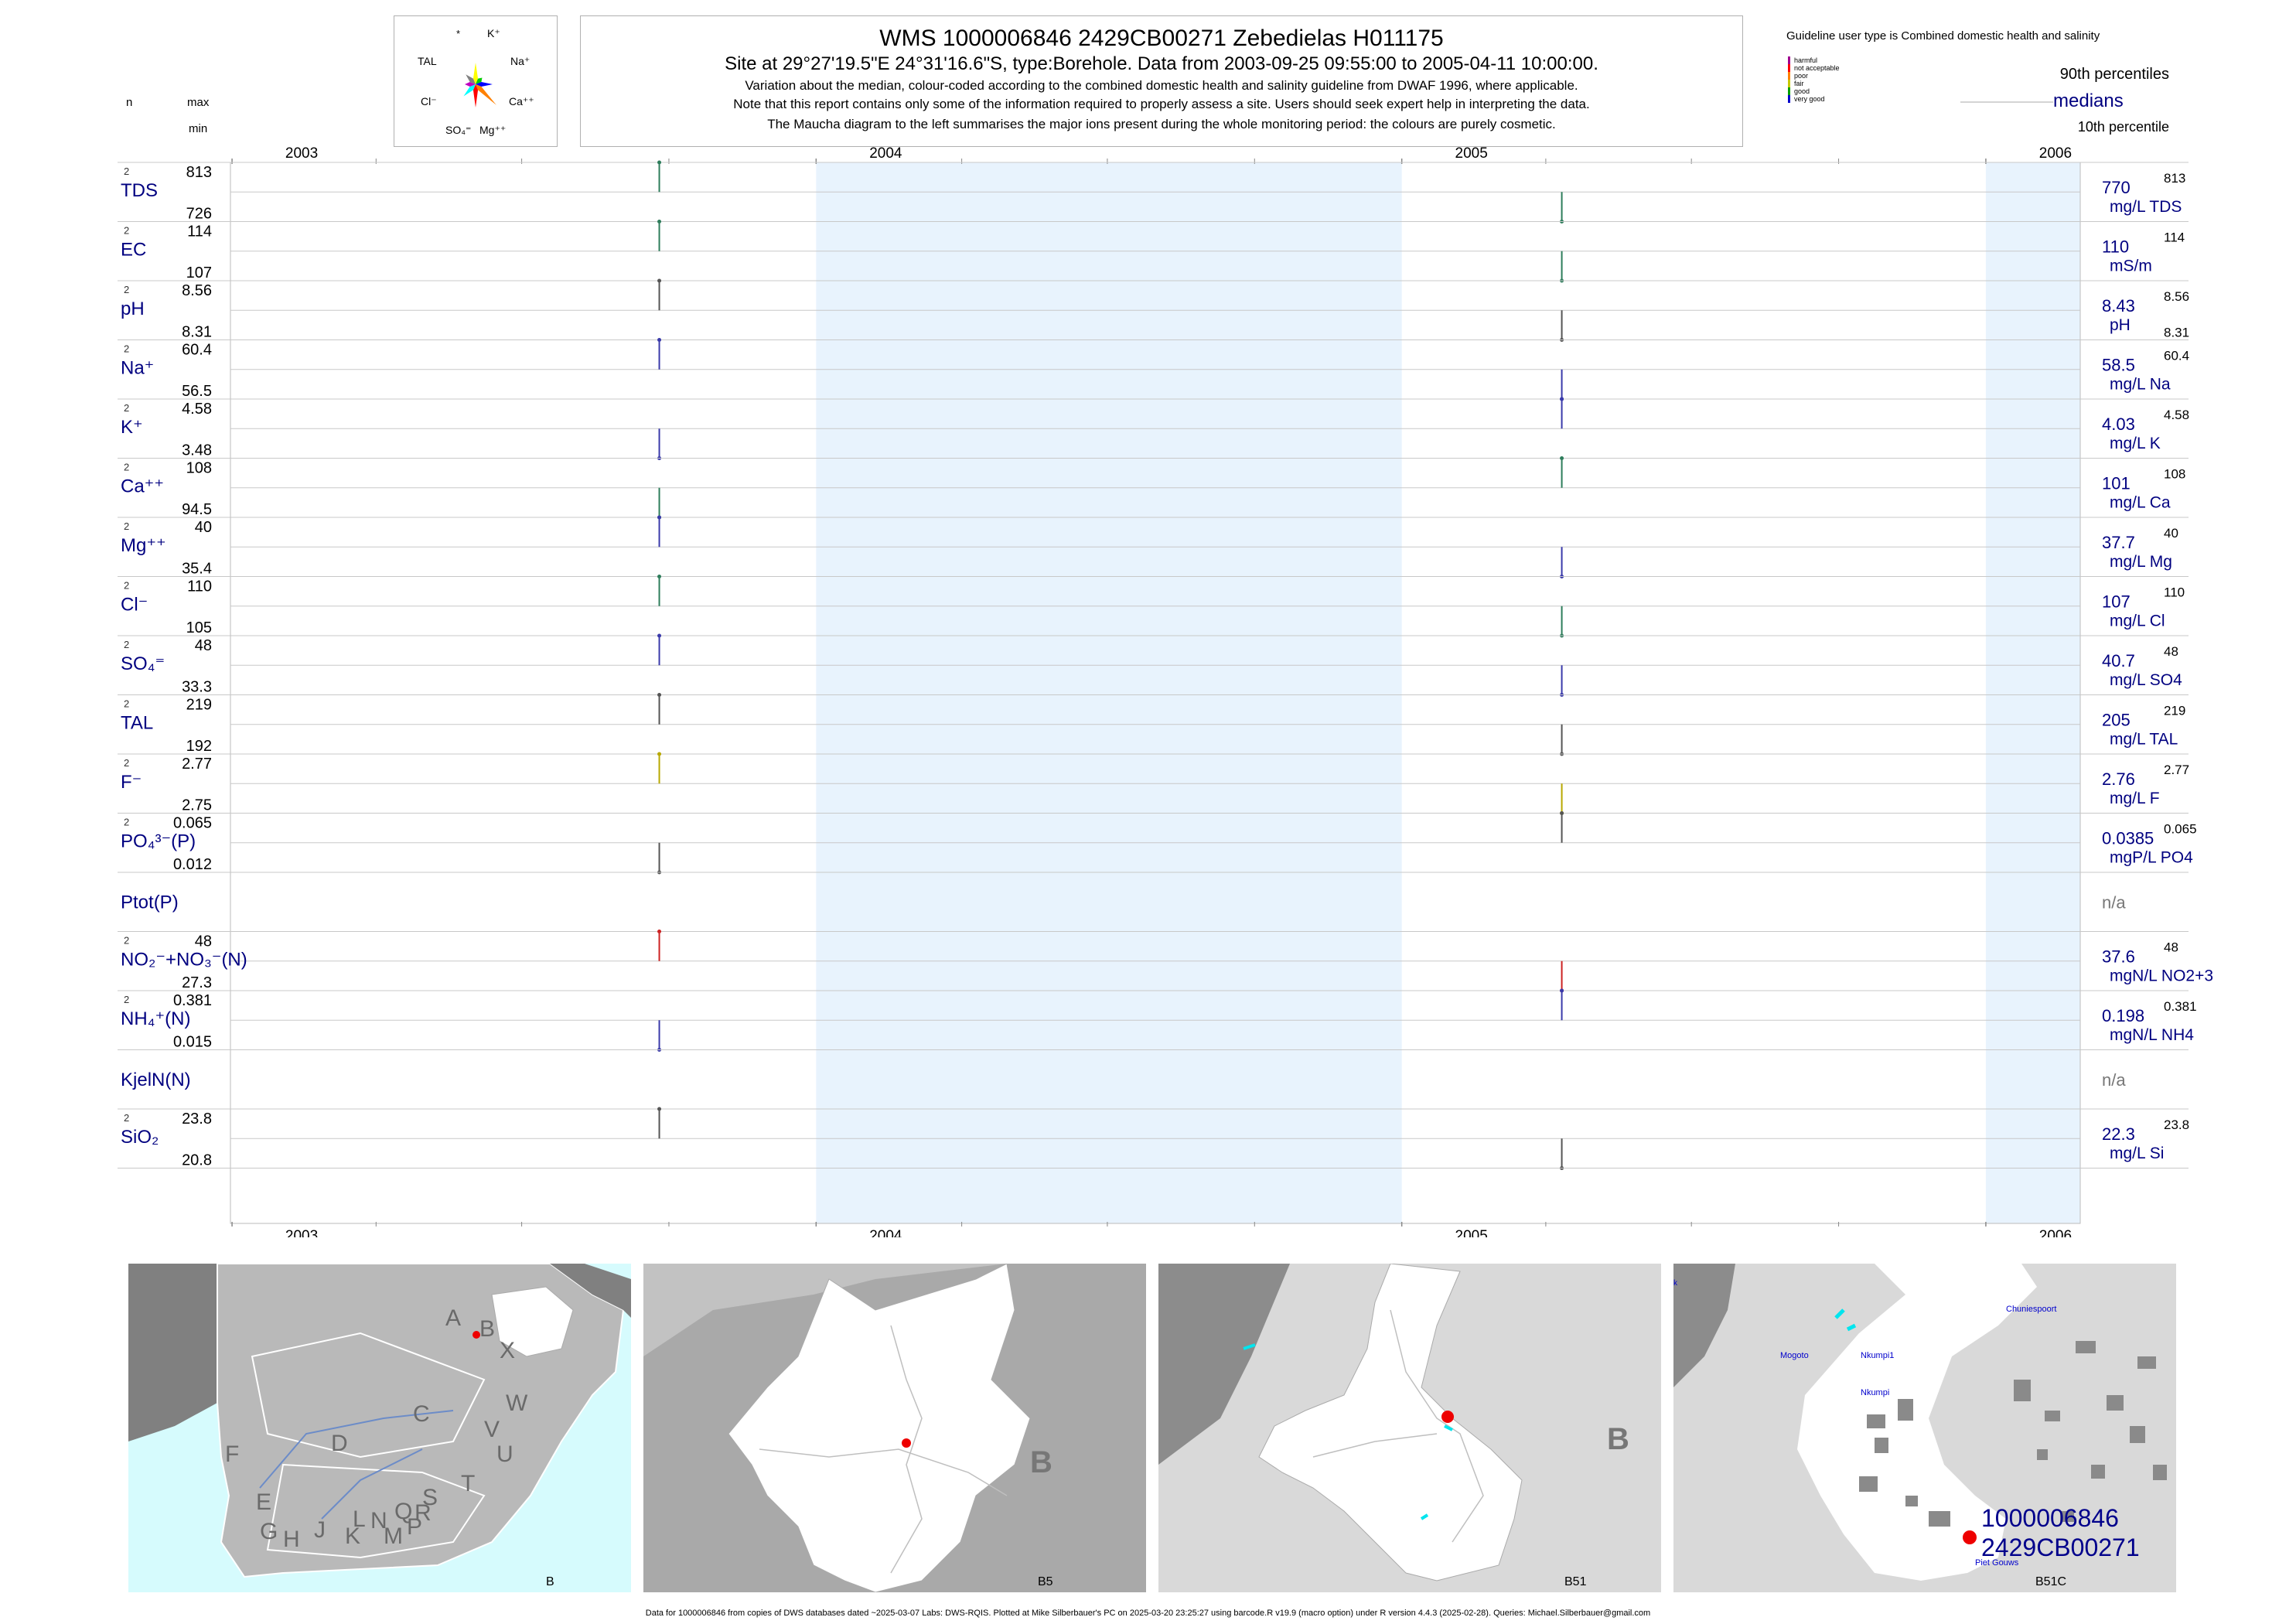  What do you see at coordinates (550, 1581) in the screenshot?
I see `map-label: B` at bounding box center [550, 1581].